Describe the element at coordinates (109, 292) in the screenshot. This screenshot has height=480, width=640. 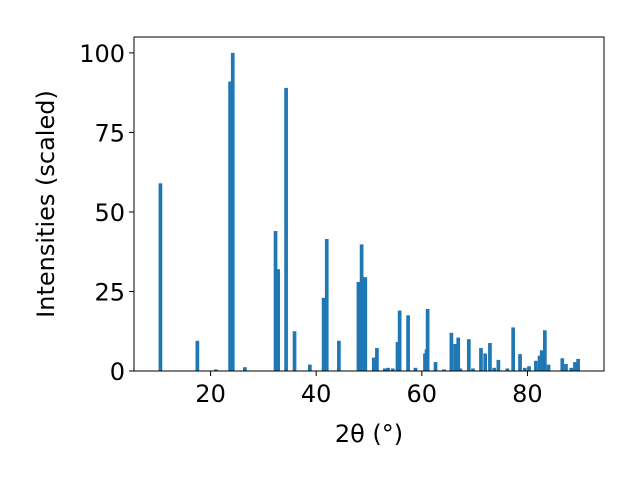
I see `y-tick-label: 25` at that location.